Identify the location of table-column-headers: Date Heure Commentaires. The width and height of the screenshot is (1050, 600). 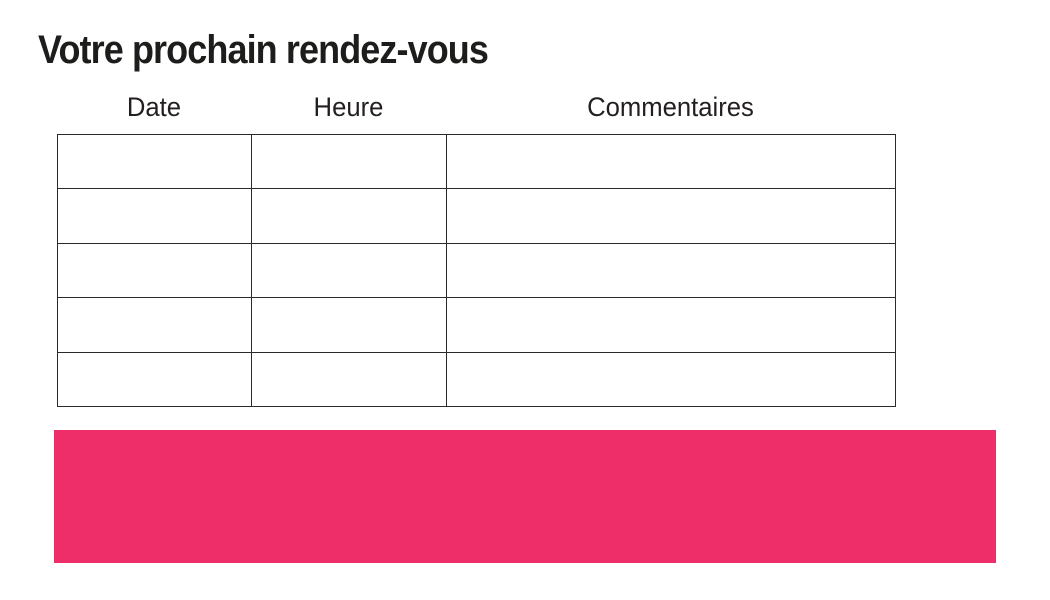
(476, 107).